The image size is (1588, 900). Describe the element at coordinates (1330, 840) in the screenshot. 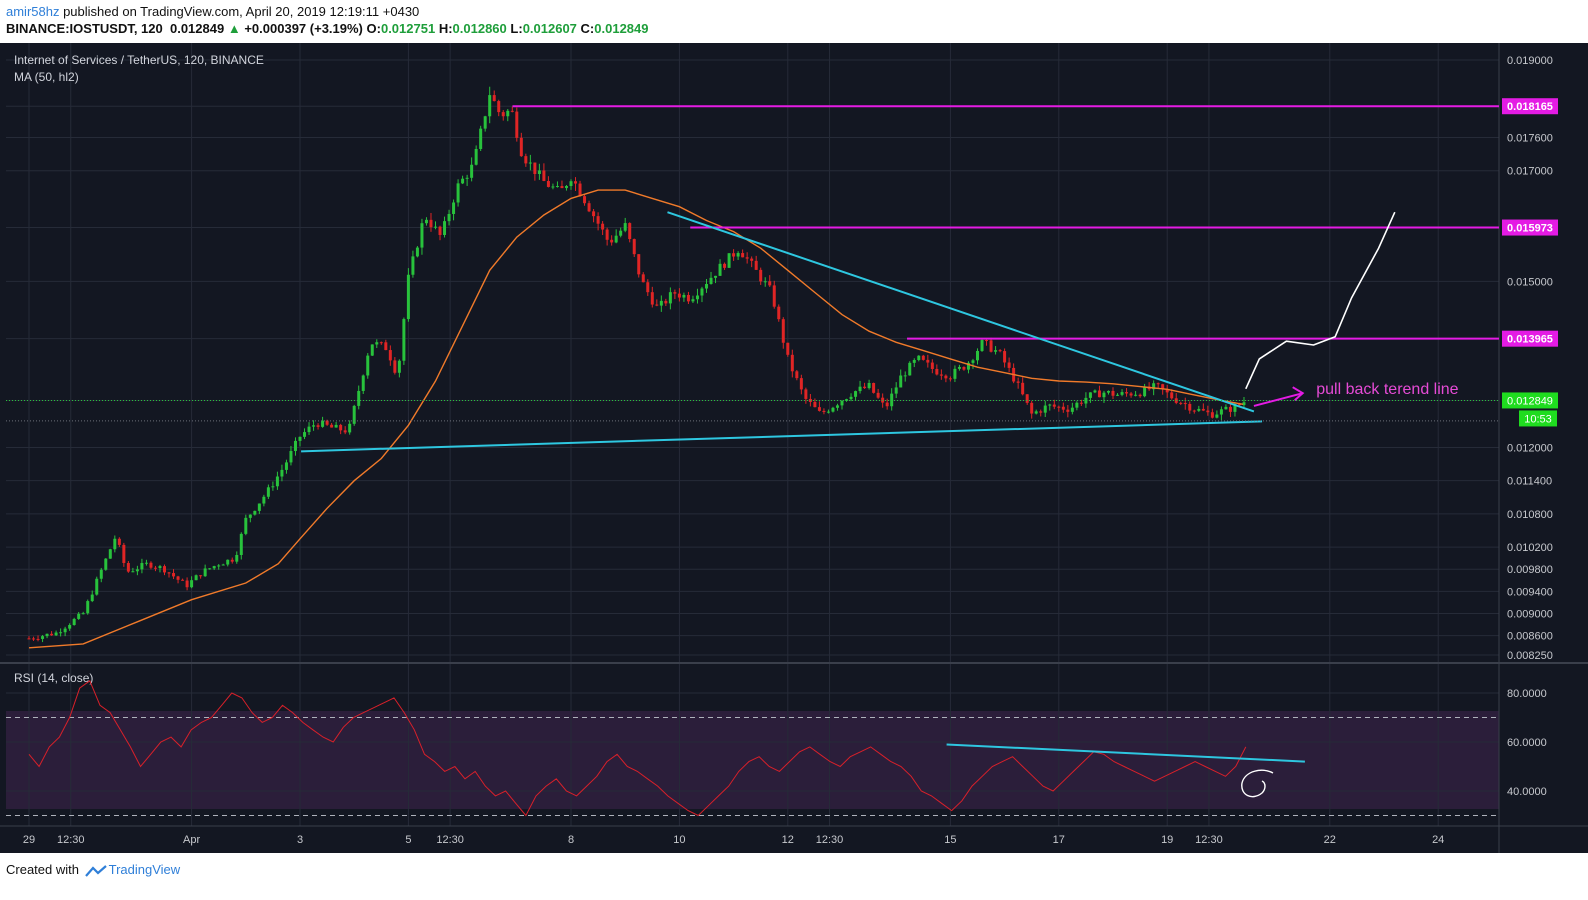

I see `time-axis-label: 22` at that location.